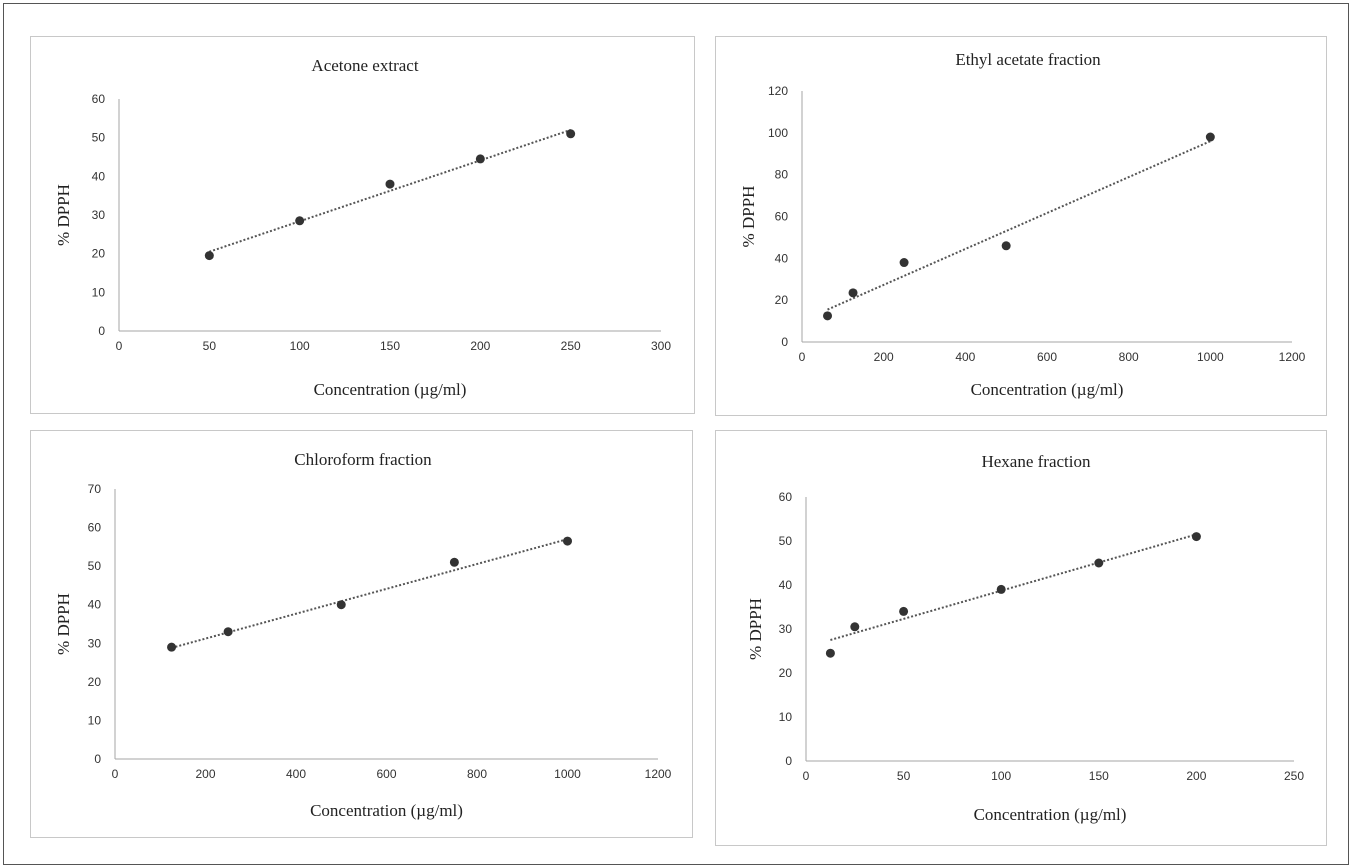  What do you see at coordinates (1036, 461) in the screenshot?
I see `chart-title: Hexane fraction` at bounding box center [1036, 461].